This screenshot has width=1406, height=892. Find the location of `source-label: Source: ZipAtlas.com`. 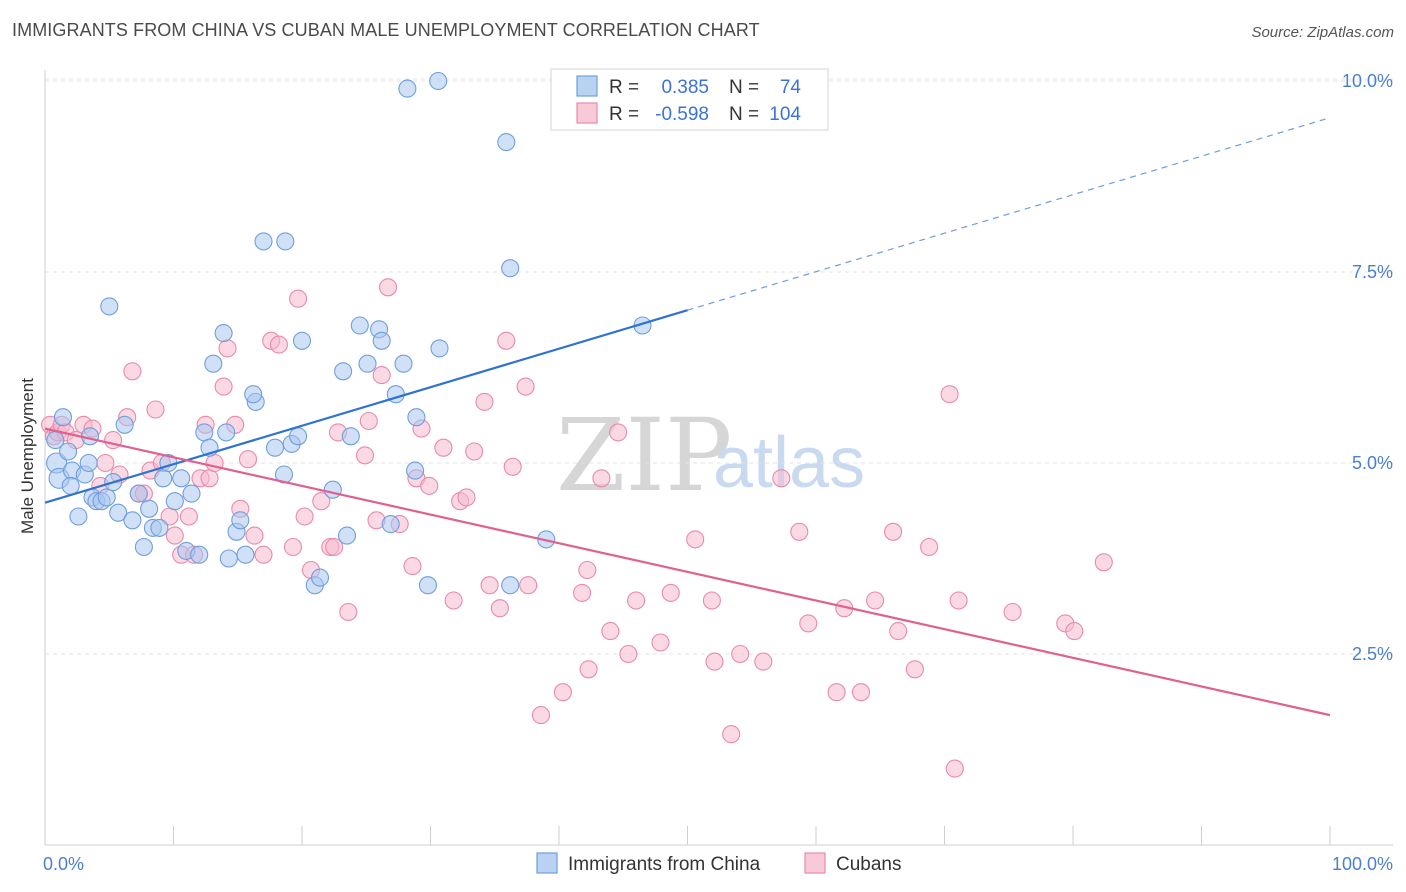

source-label: Source: ZipAtlas.com is located at coordinates (1322, 32).